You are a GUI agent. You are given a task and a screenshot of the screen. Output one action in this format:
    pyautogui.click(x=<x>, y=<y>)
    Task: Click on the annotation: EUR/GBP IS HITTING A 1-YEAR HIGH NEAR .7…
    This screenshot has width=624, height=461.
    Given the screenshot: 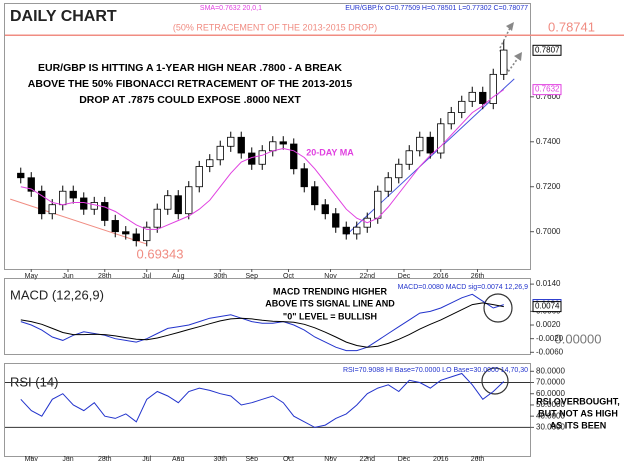 What is the action you would take?
    pyautogui.click(x=190, y=68)
    